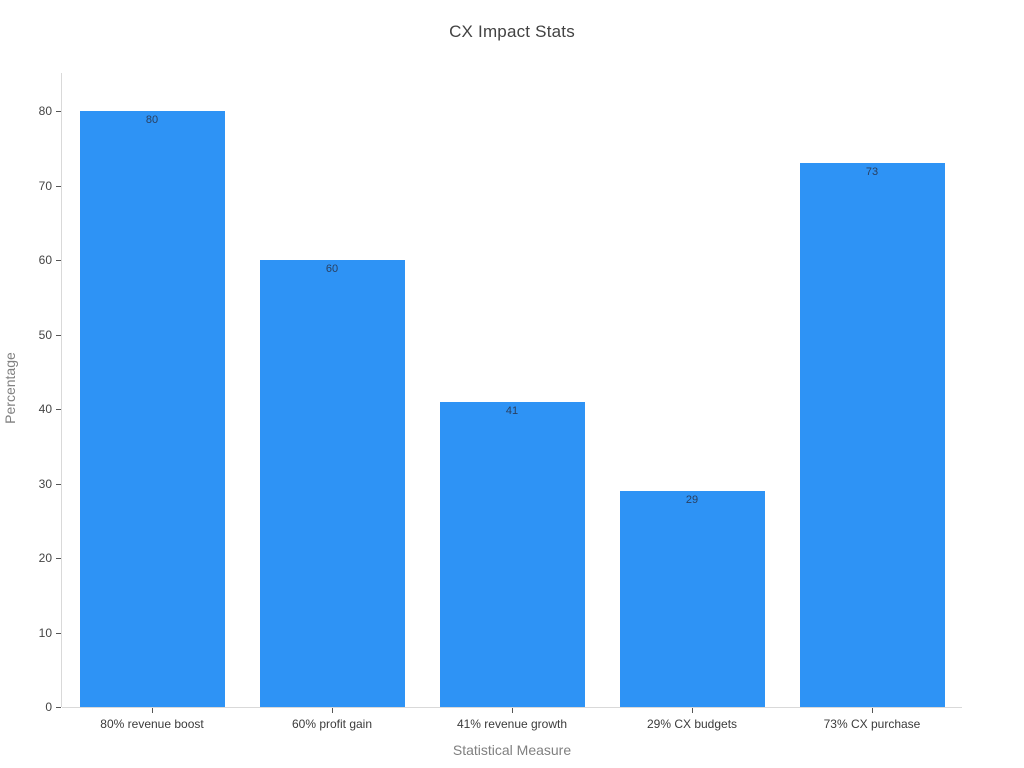  Describe the element at coordinates (512, 411) in the screenshot. I see `bar-value-label: 41` at that location.